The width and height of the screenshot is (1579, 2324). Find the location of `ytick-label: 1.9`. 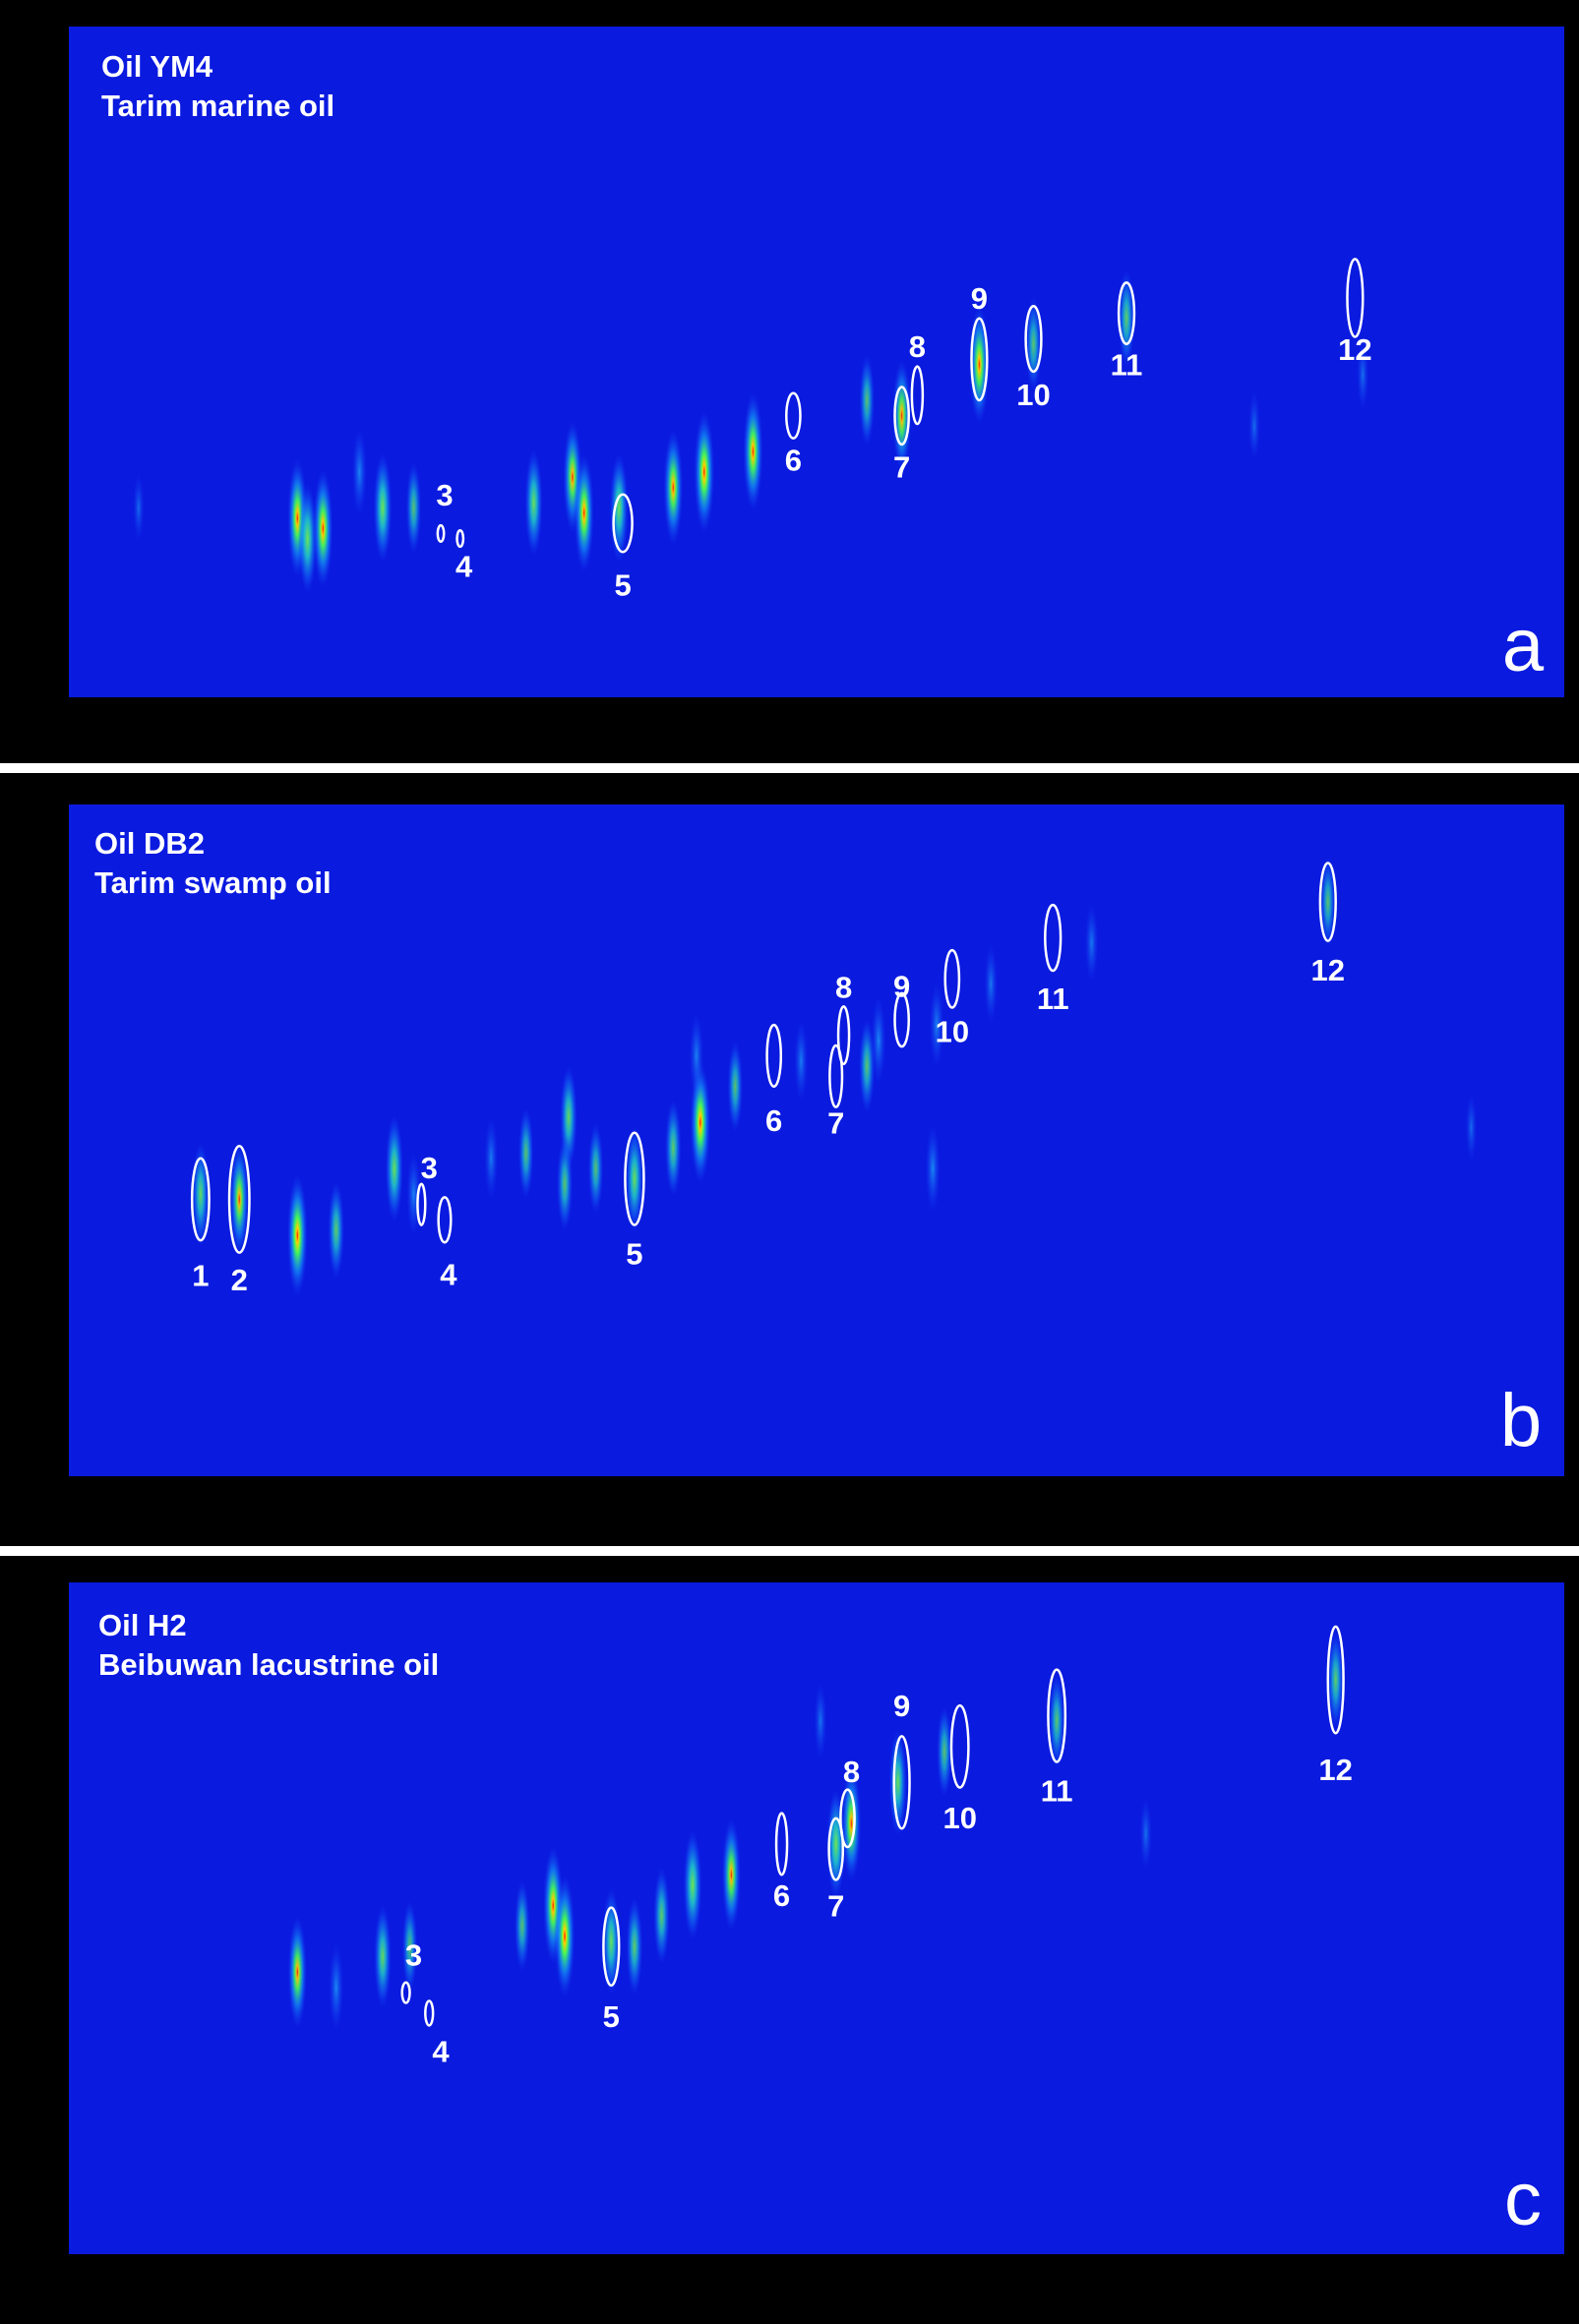

ytick-label: 1.9 is located at coordinates (47, 698).